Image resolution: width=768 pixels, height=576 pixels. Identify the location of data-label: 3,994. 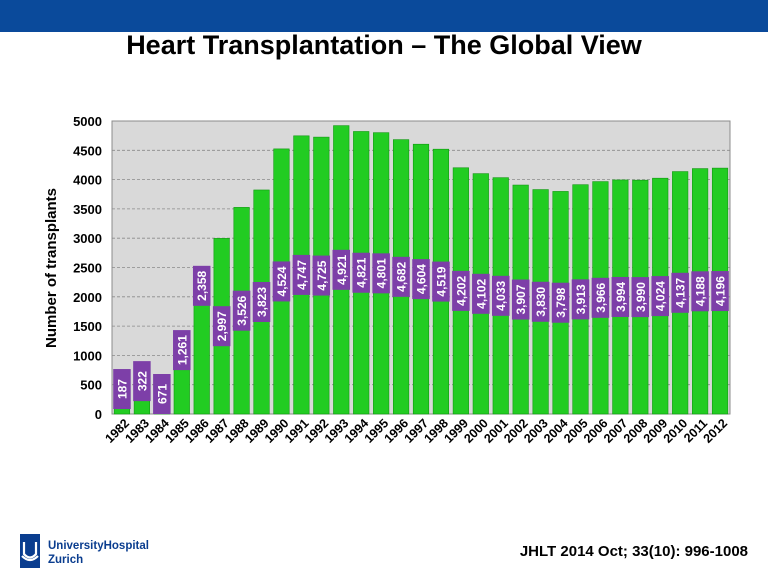
(621, 297).